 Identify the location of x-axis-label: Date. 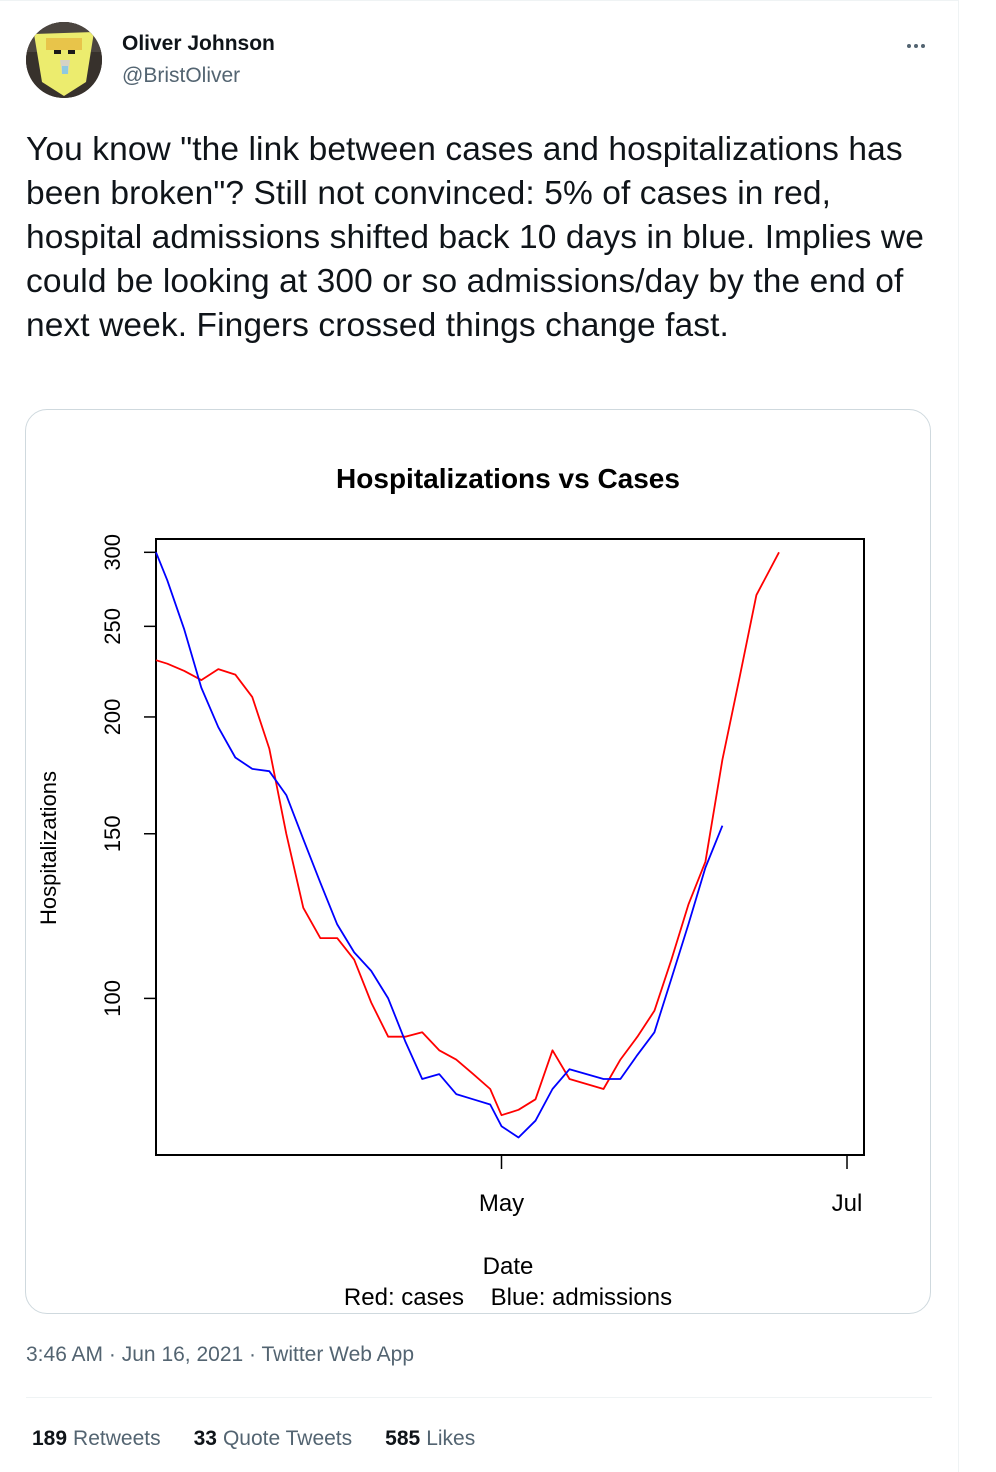
(508, 1266).